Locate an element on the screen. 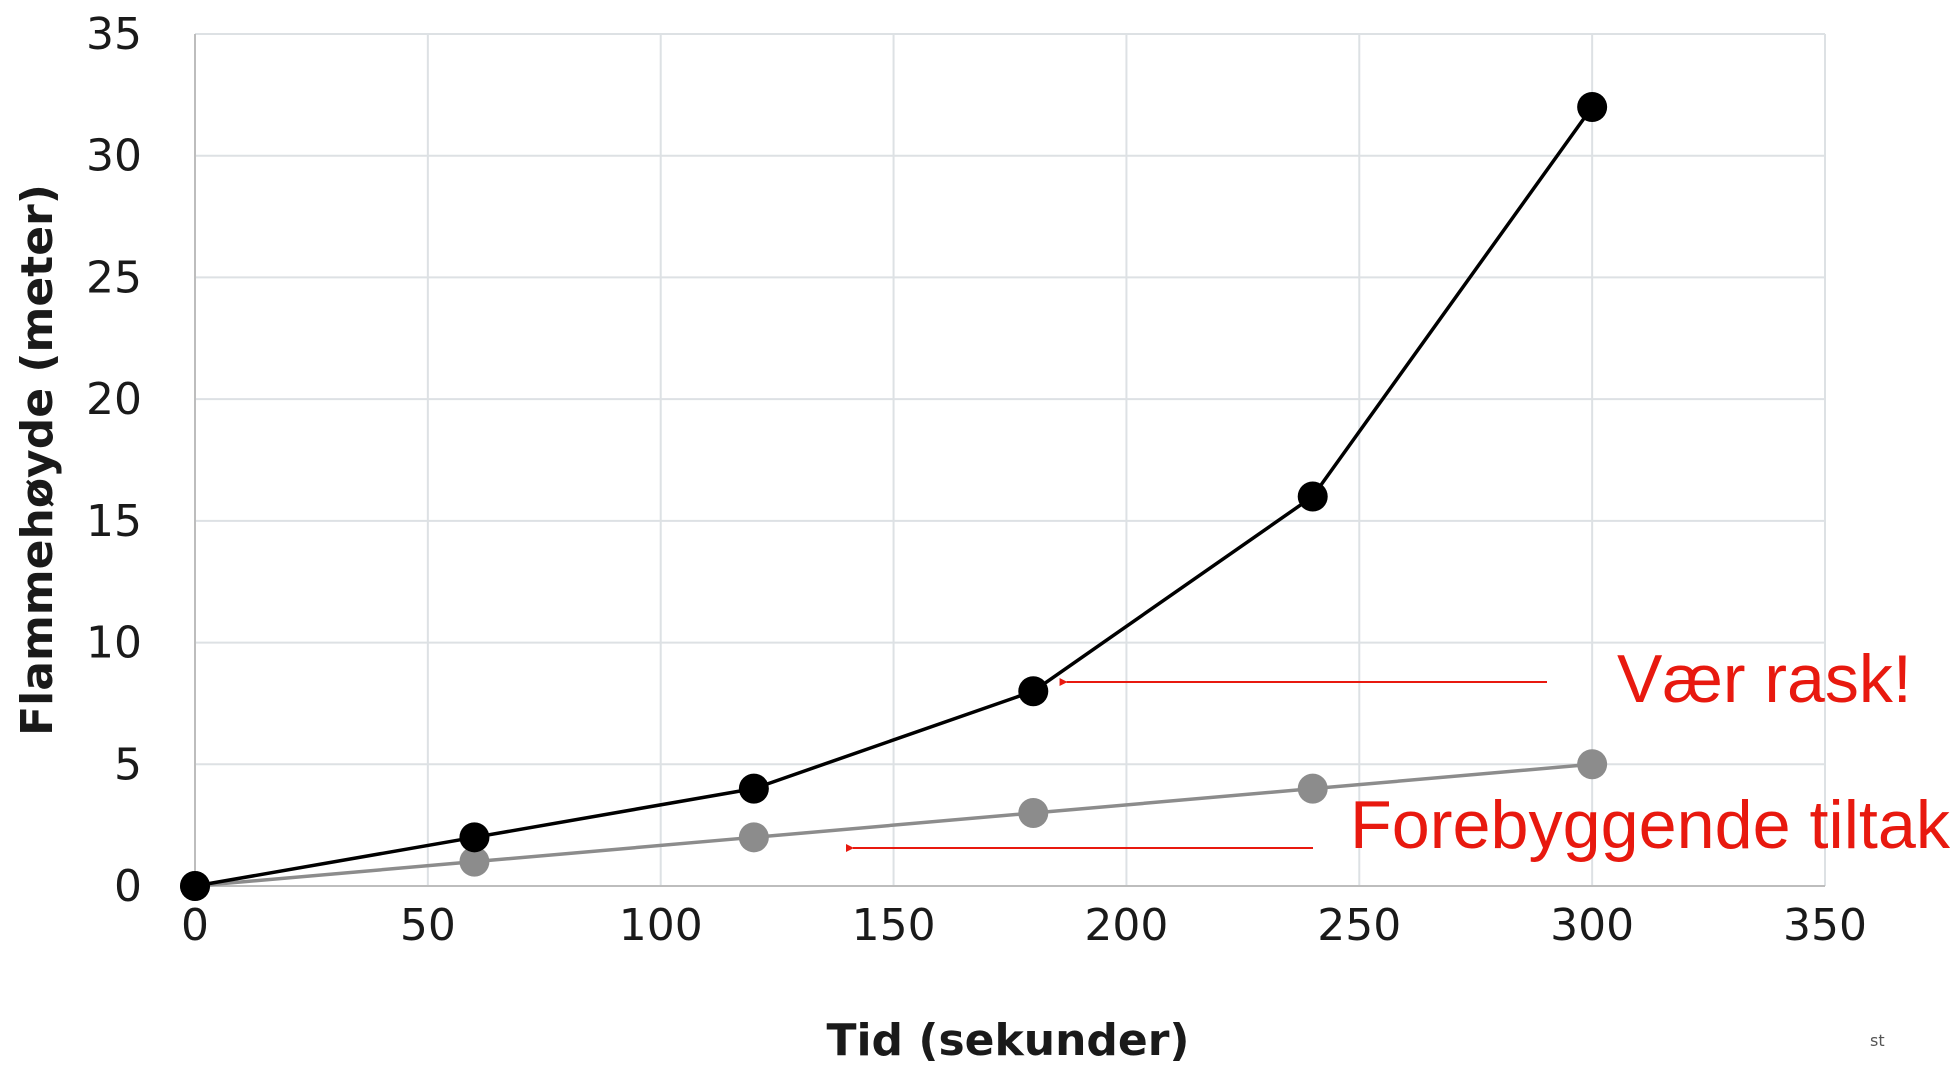  y-tick-label: 10 is located at coordinates (114, 643).